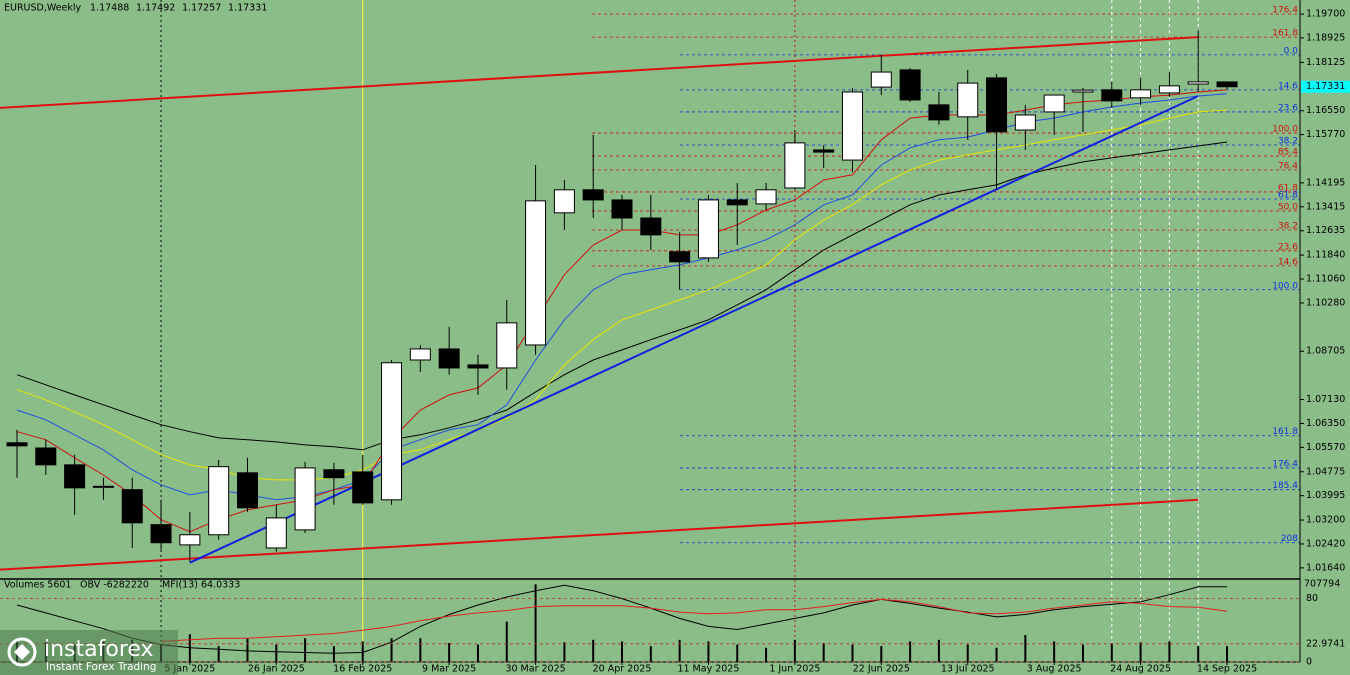 This screenshot has height=675, width=1350. What do you see at coordinates (189, 669) in the screenshot?
I see `x-tick-label: 5 Jan 2025` at bounding box center [189, 669].